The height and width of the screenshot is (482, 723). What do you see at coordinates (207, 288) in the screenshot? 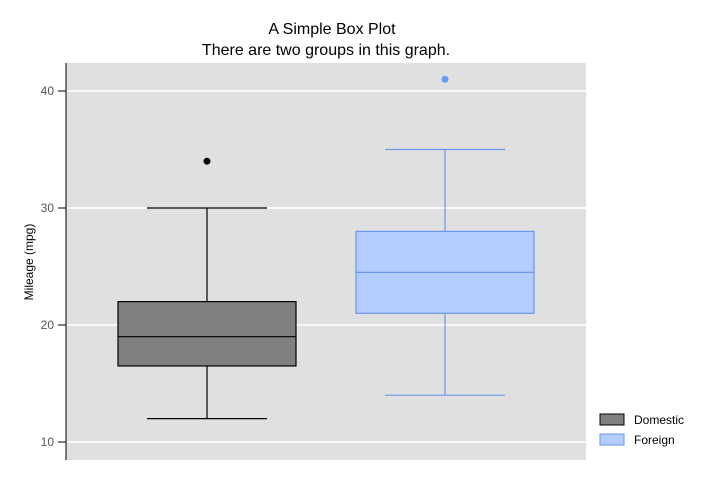
I see `box-domestic` at bounding box center [207, 288].